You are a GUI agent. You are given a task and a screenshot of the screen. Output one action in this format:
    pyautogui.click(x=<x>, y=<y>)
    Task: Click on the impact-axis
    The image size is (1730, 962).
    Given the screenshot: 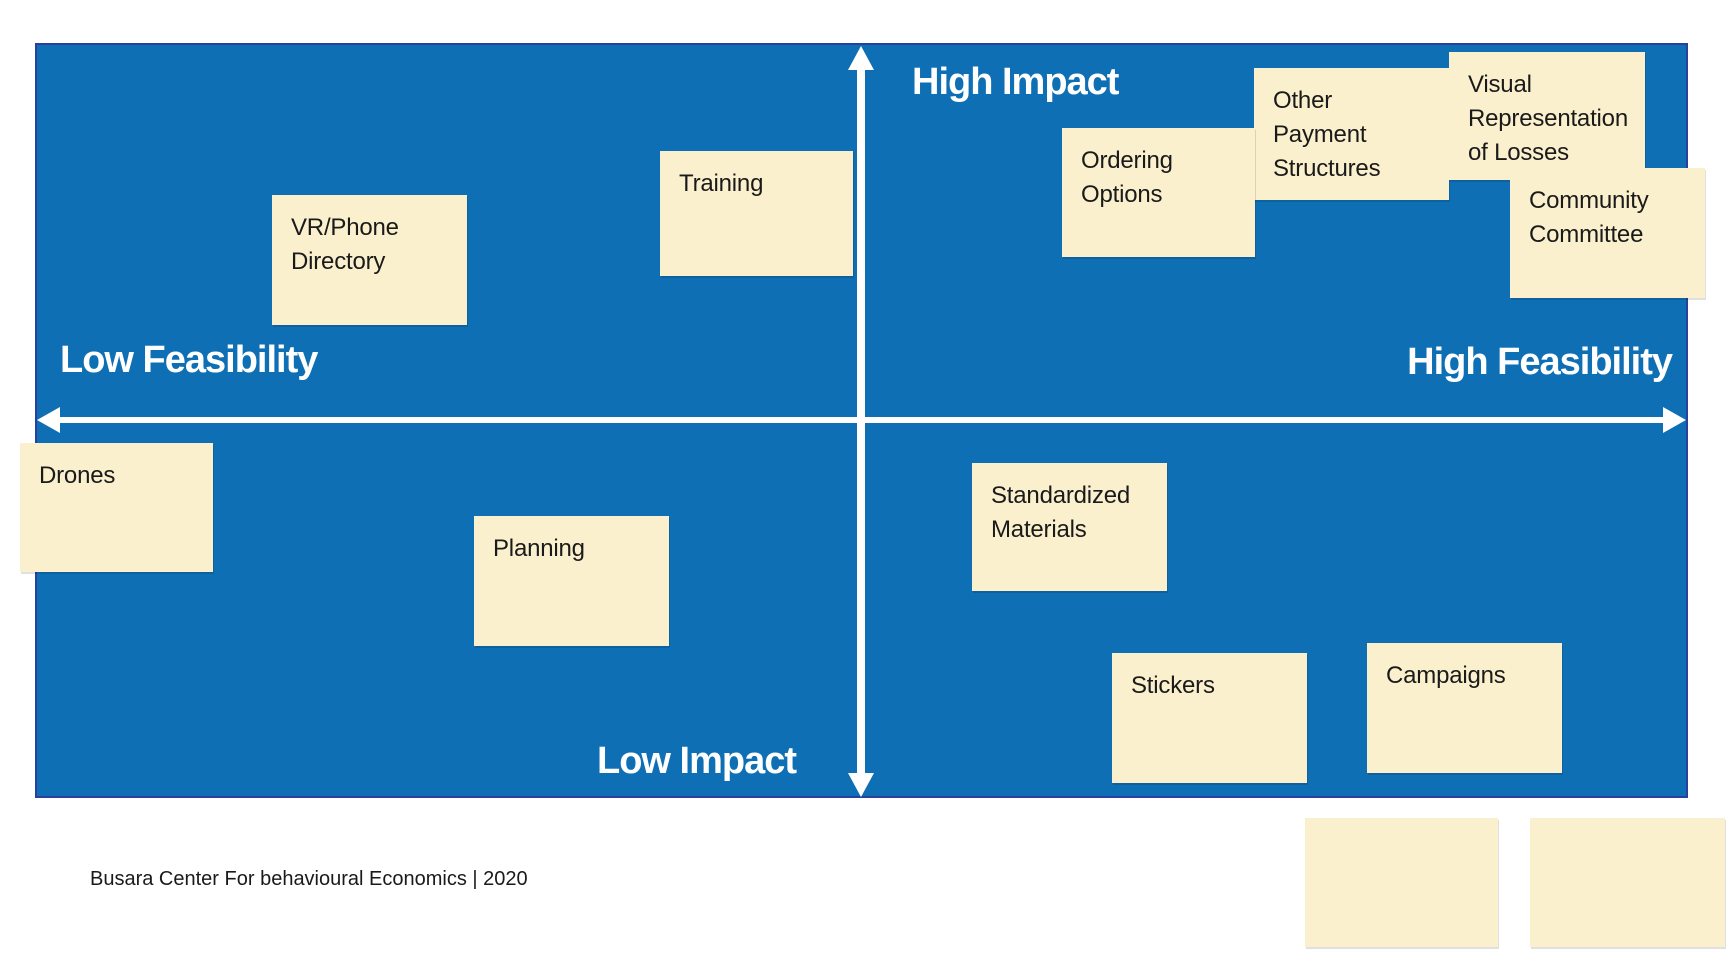 What is the action you would take?
    pyautogui.click(x=861, y=422)
    